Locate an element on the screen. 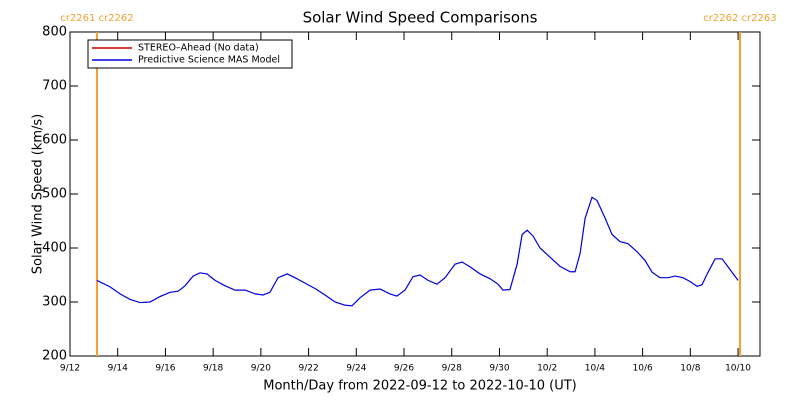 This screenshot has height=400, width=800. y-tick-label: 400 is located at coordinates (54, 248).